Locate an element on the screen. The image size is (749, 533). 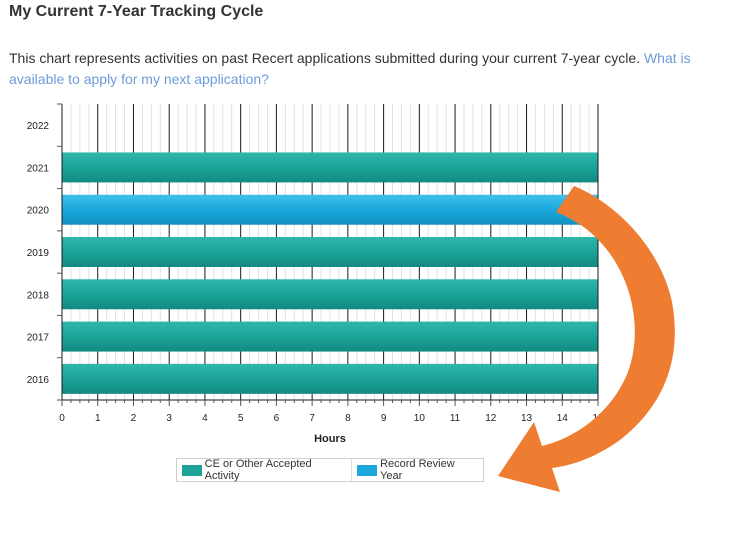
y-tick-label: 2016 is located at coordinates (38, 380).